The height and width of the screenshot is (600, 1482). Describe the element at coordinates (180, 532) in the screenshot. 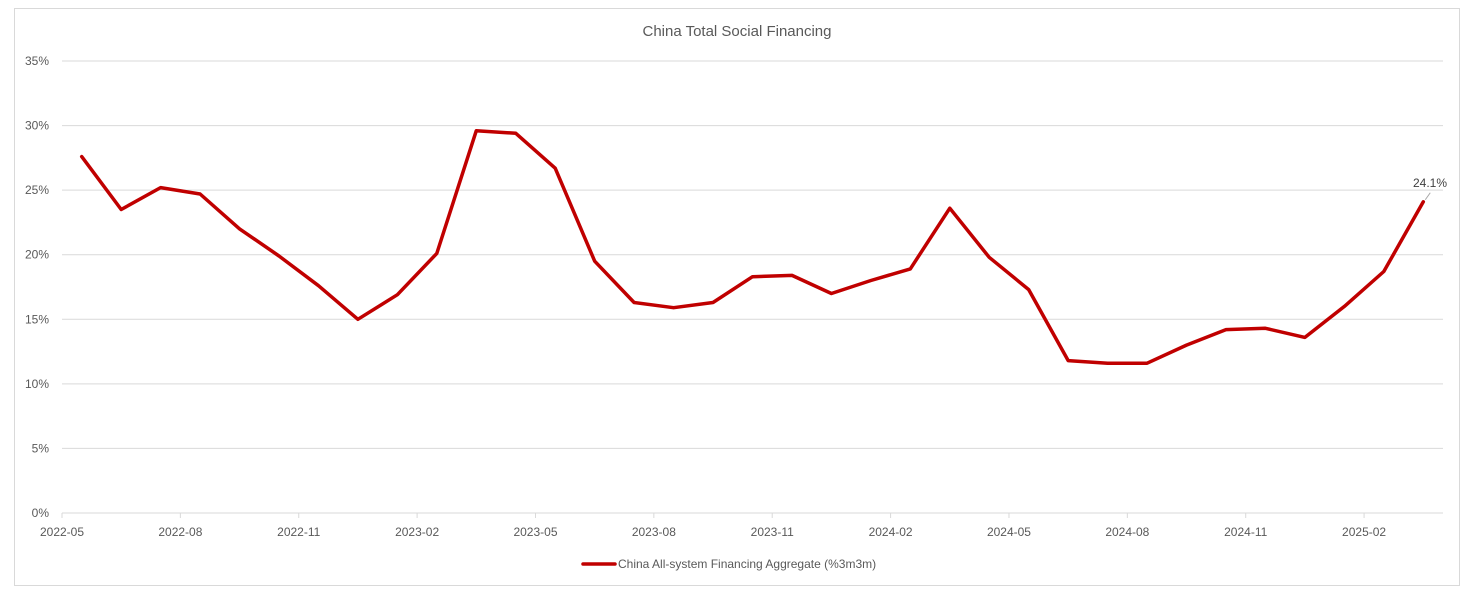

I see `x-tick-label: 2022-08` at that location.